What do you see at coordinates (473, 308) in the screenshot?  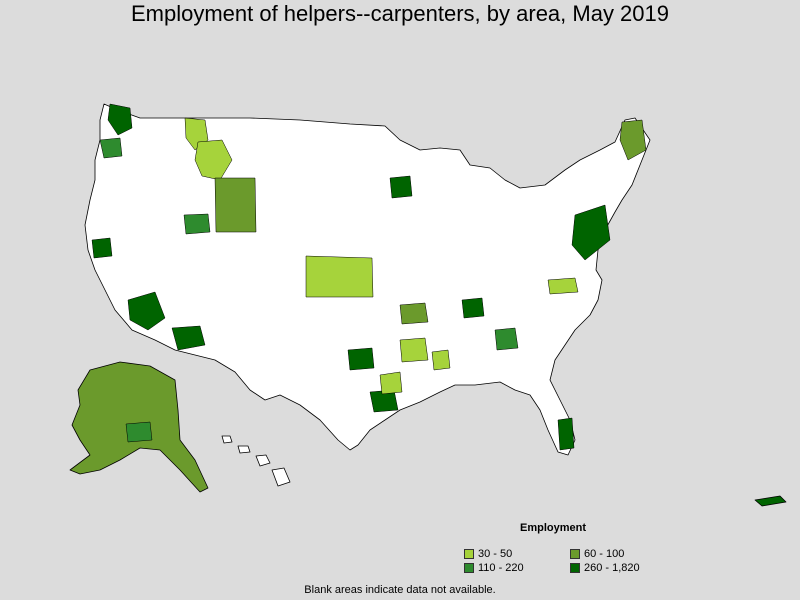 I see `area-nashville` at bounding box center [473, 308].